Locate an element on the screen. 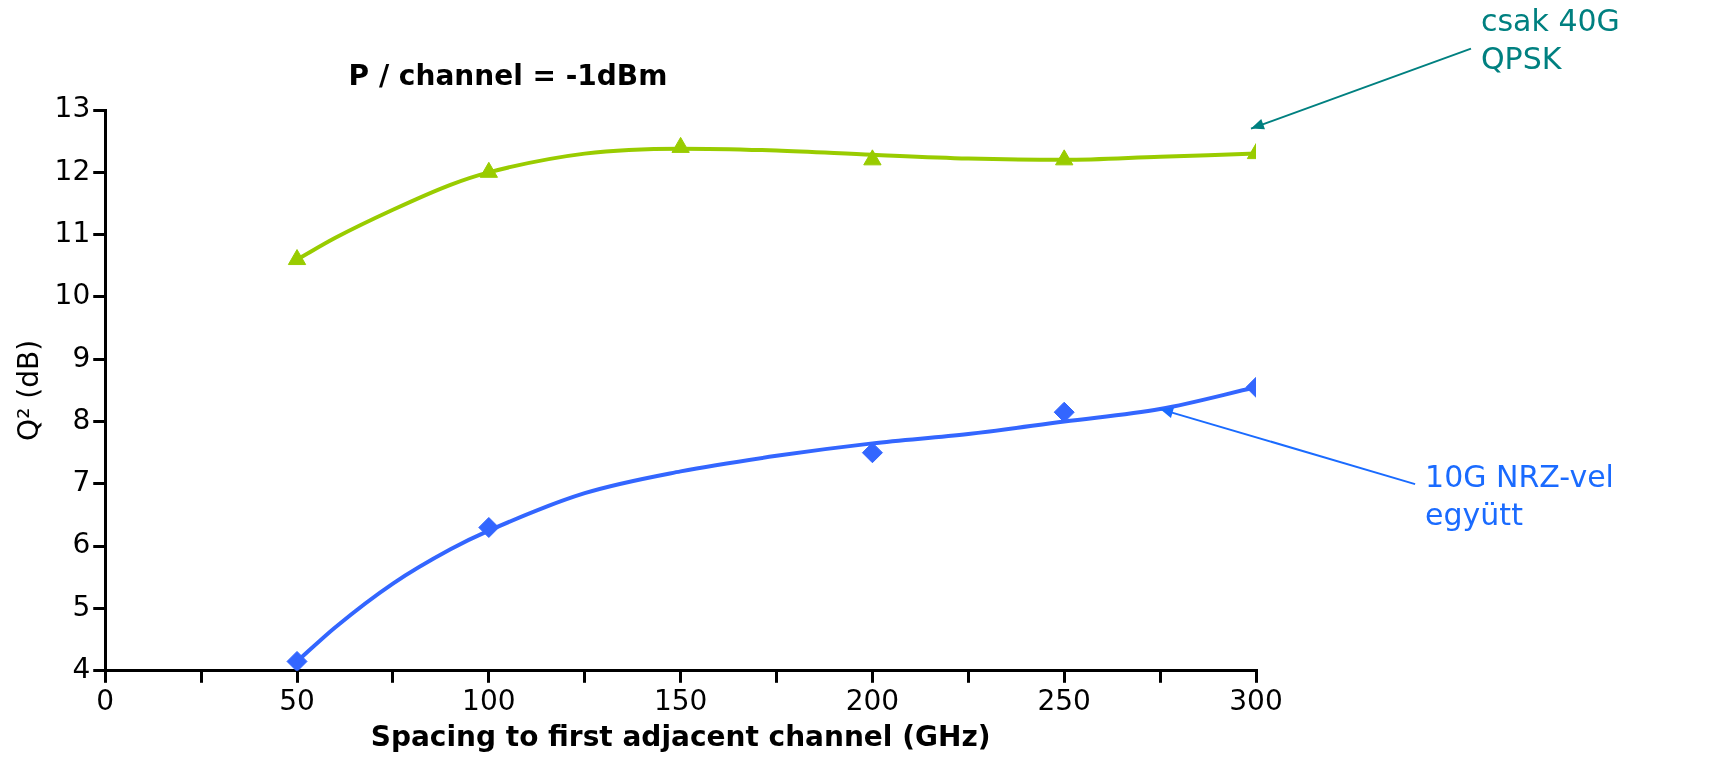 Image resolution: width=1726 pixels, height=766 pixels. y-tick-label: 13 is located at coordinates (72, 108).